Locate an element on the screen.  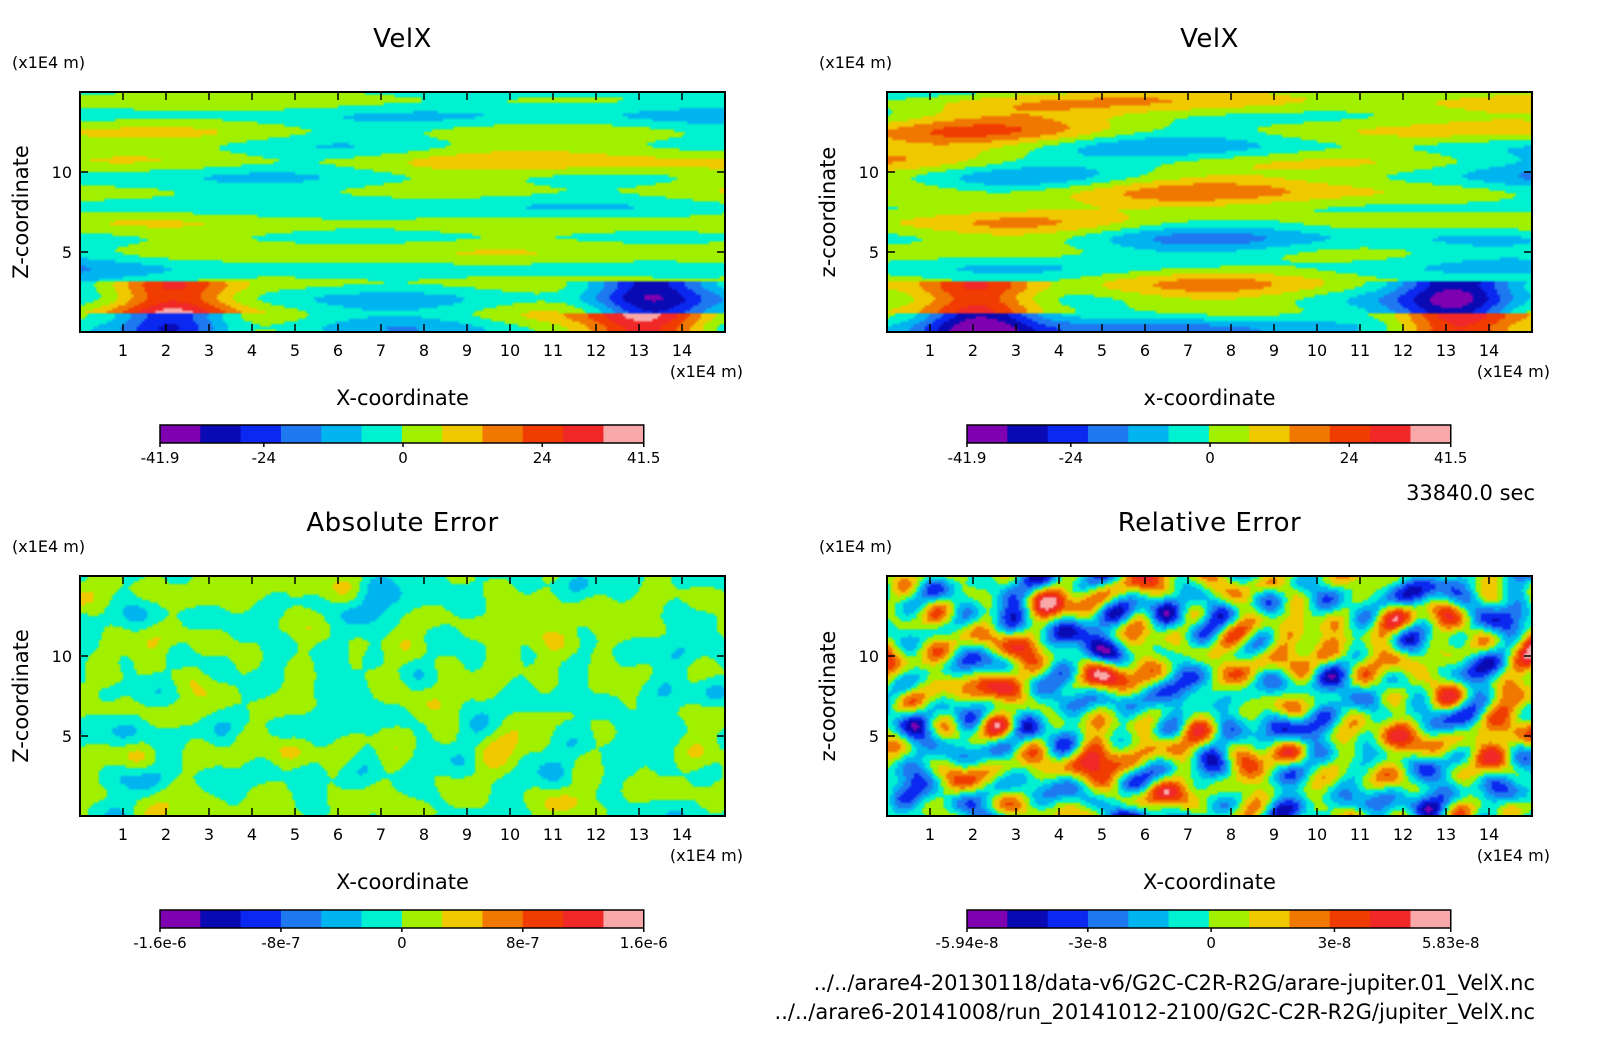
x-tick-label: 8 is located at coordinates (424, 834).